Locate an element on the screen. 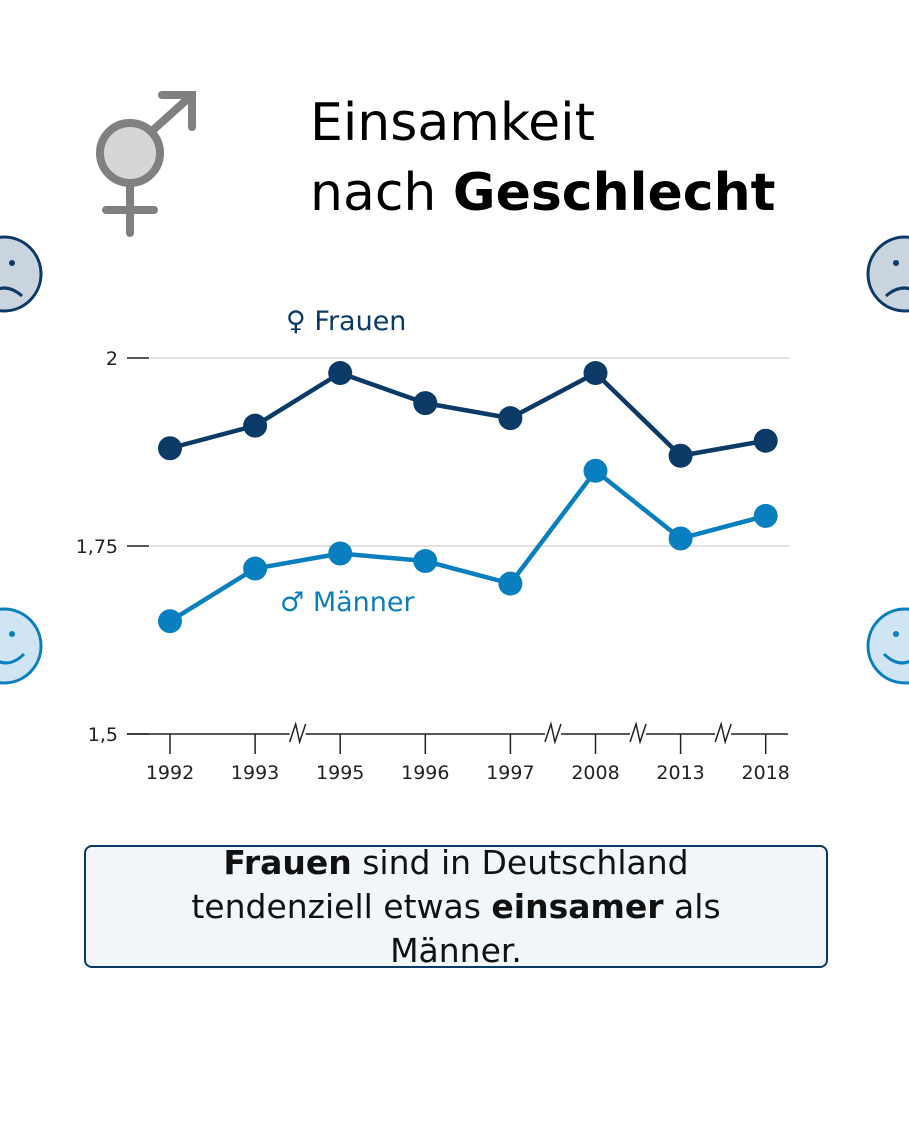 The image size is (909, 1136). data-point-frauen-1995 is located at coordinates (340, 373).